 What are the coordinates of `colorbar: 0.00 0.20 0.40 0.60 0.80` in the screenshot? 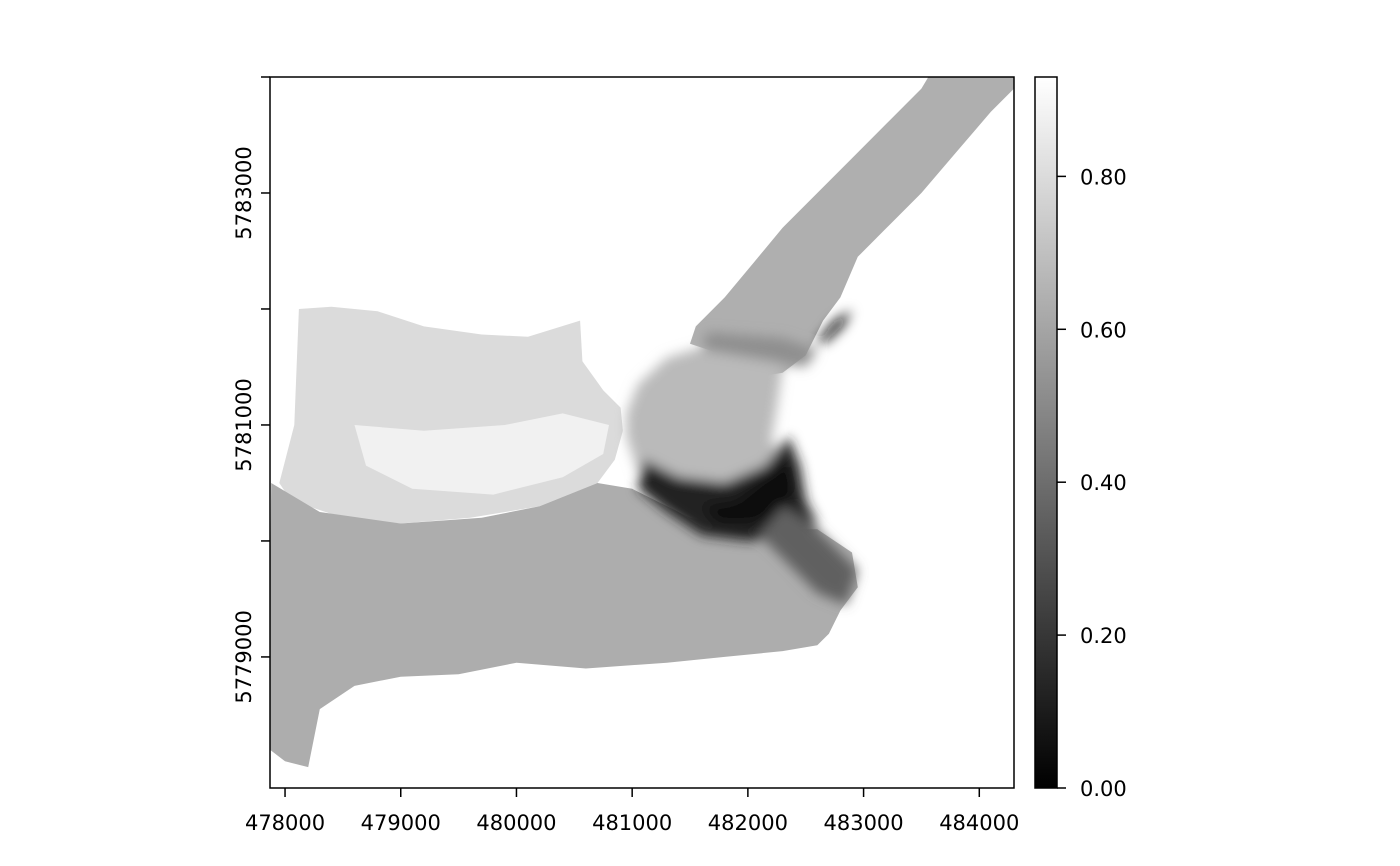 It's located at (1080, 438).